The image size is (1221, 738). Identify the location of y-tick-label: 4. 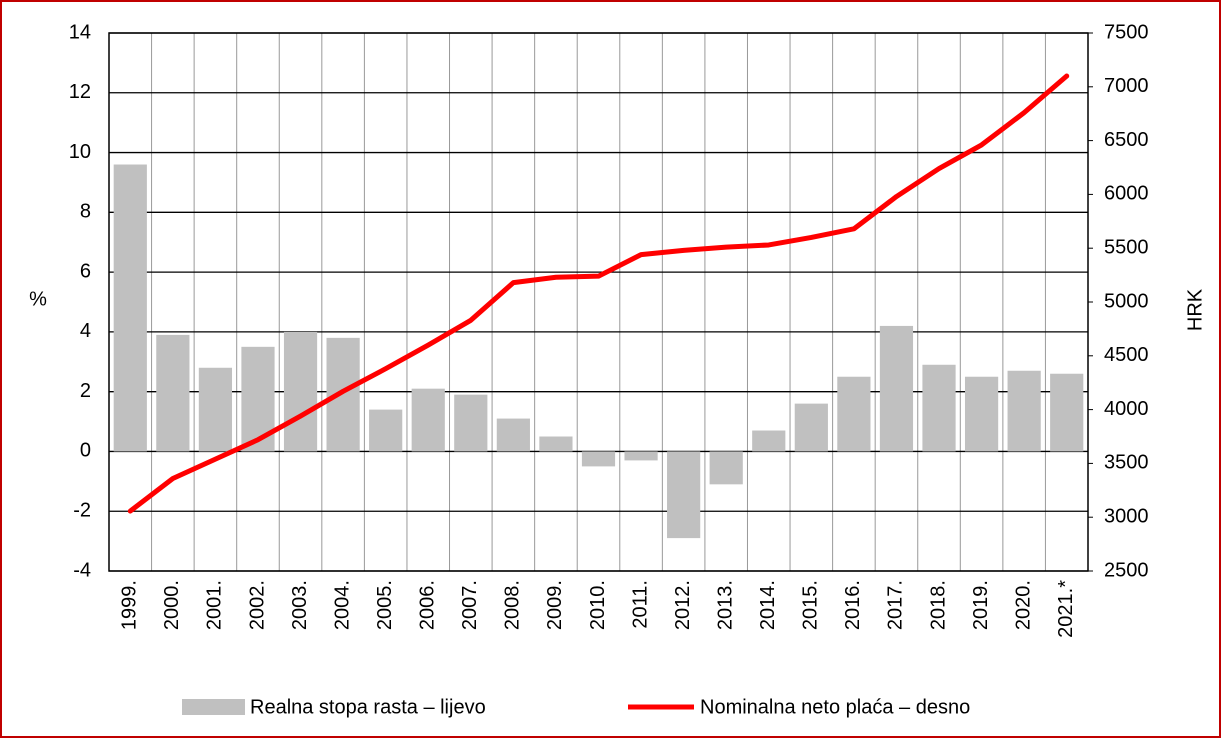
(85, 331).